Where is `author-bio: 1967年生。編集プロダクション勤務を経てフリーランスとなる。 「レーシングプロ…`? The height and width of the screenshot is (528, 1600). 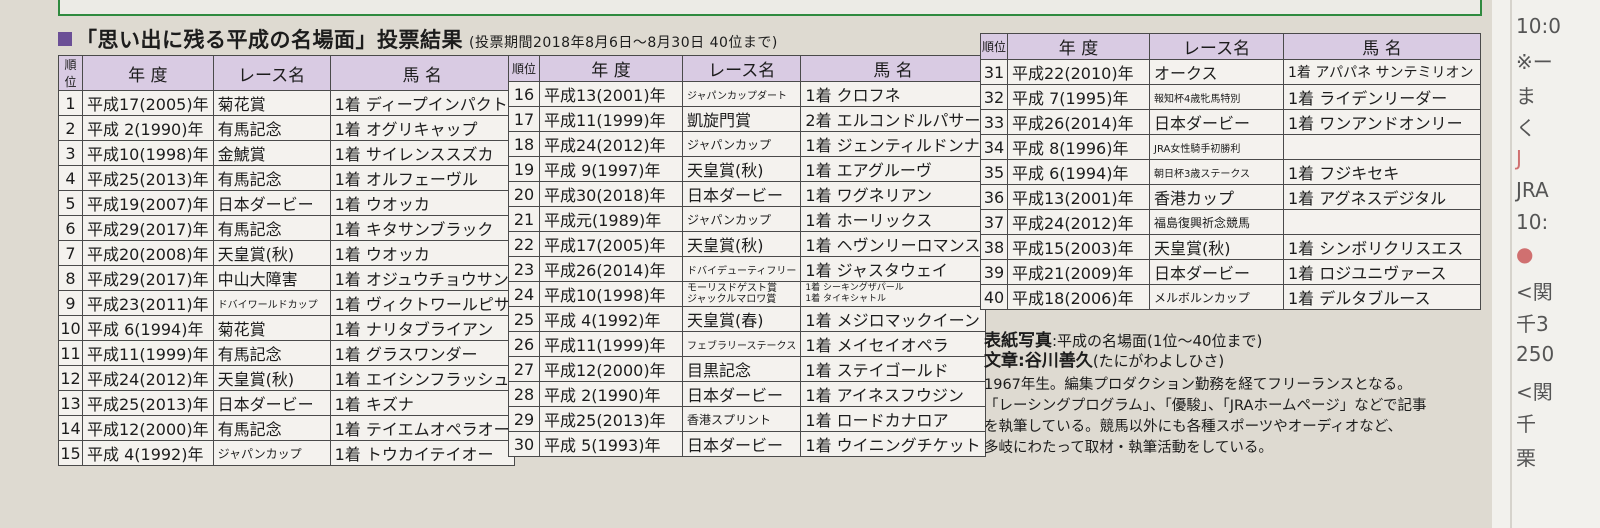 author-bio: 1967年生。編集プロダクション勤務を経てフリーランスとなる。 「レーシングプロ… is located at coordinates (1234, 417).